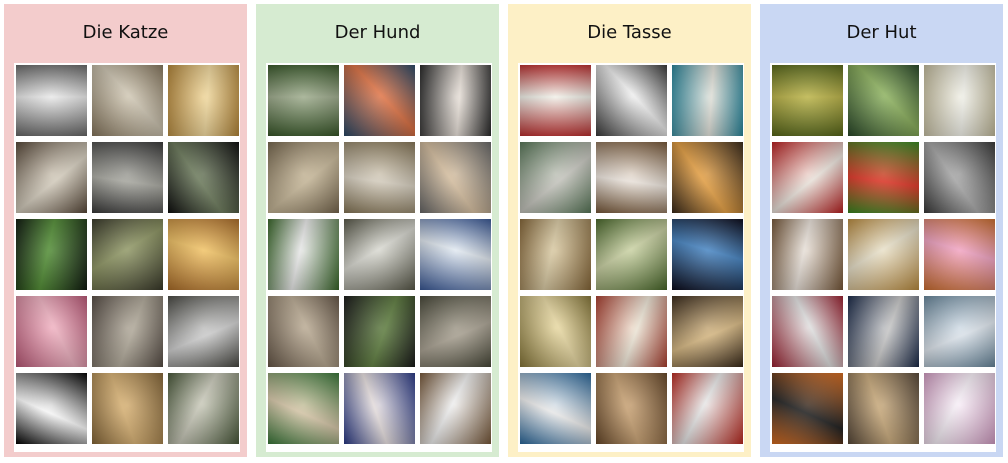 Image resolution: width=1008 pixels, height=463 pixels. Describe the element at coordinates (125, 32) in the screenshot. I see `panel-title: Die Katze` at that location.